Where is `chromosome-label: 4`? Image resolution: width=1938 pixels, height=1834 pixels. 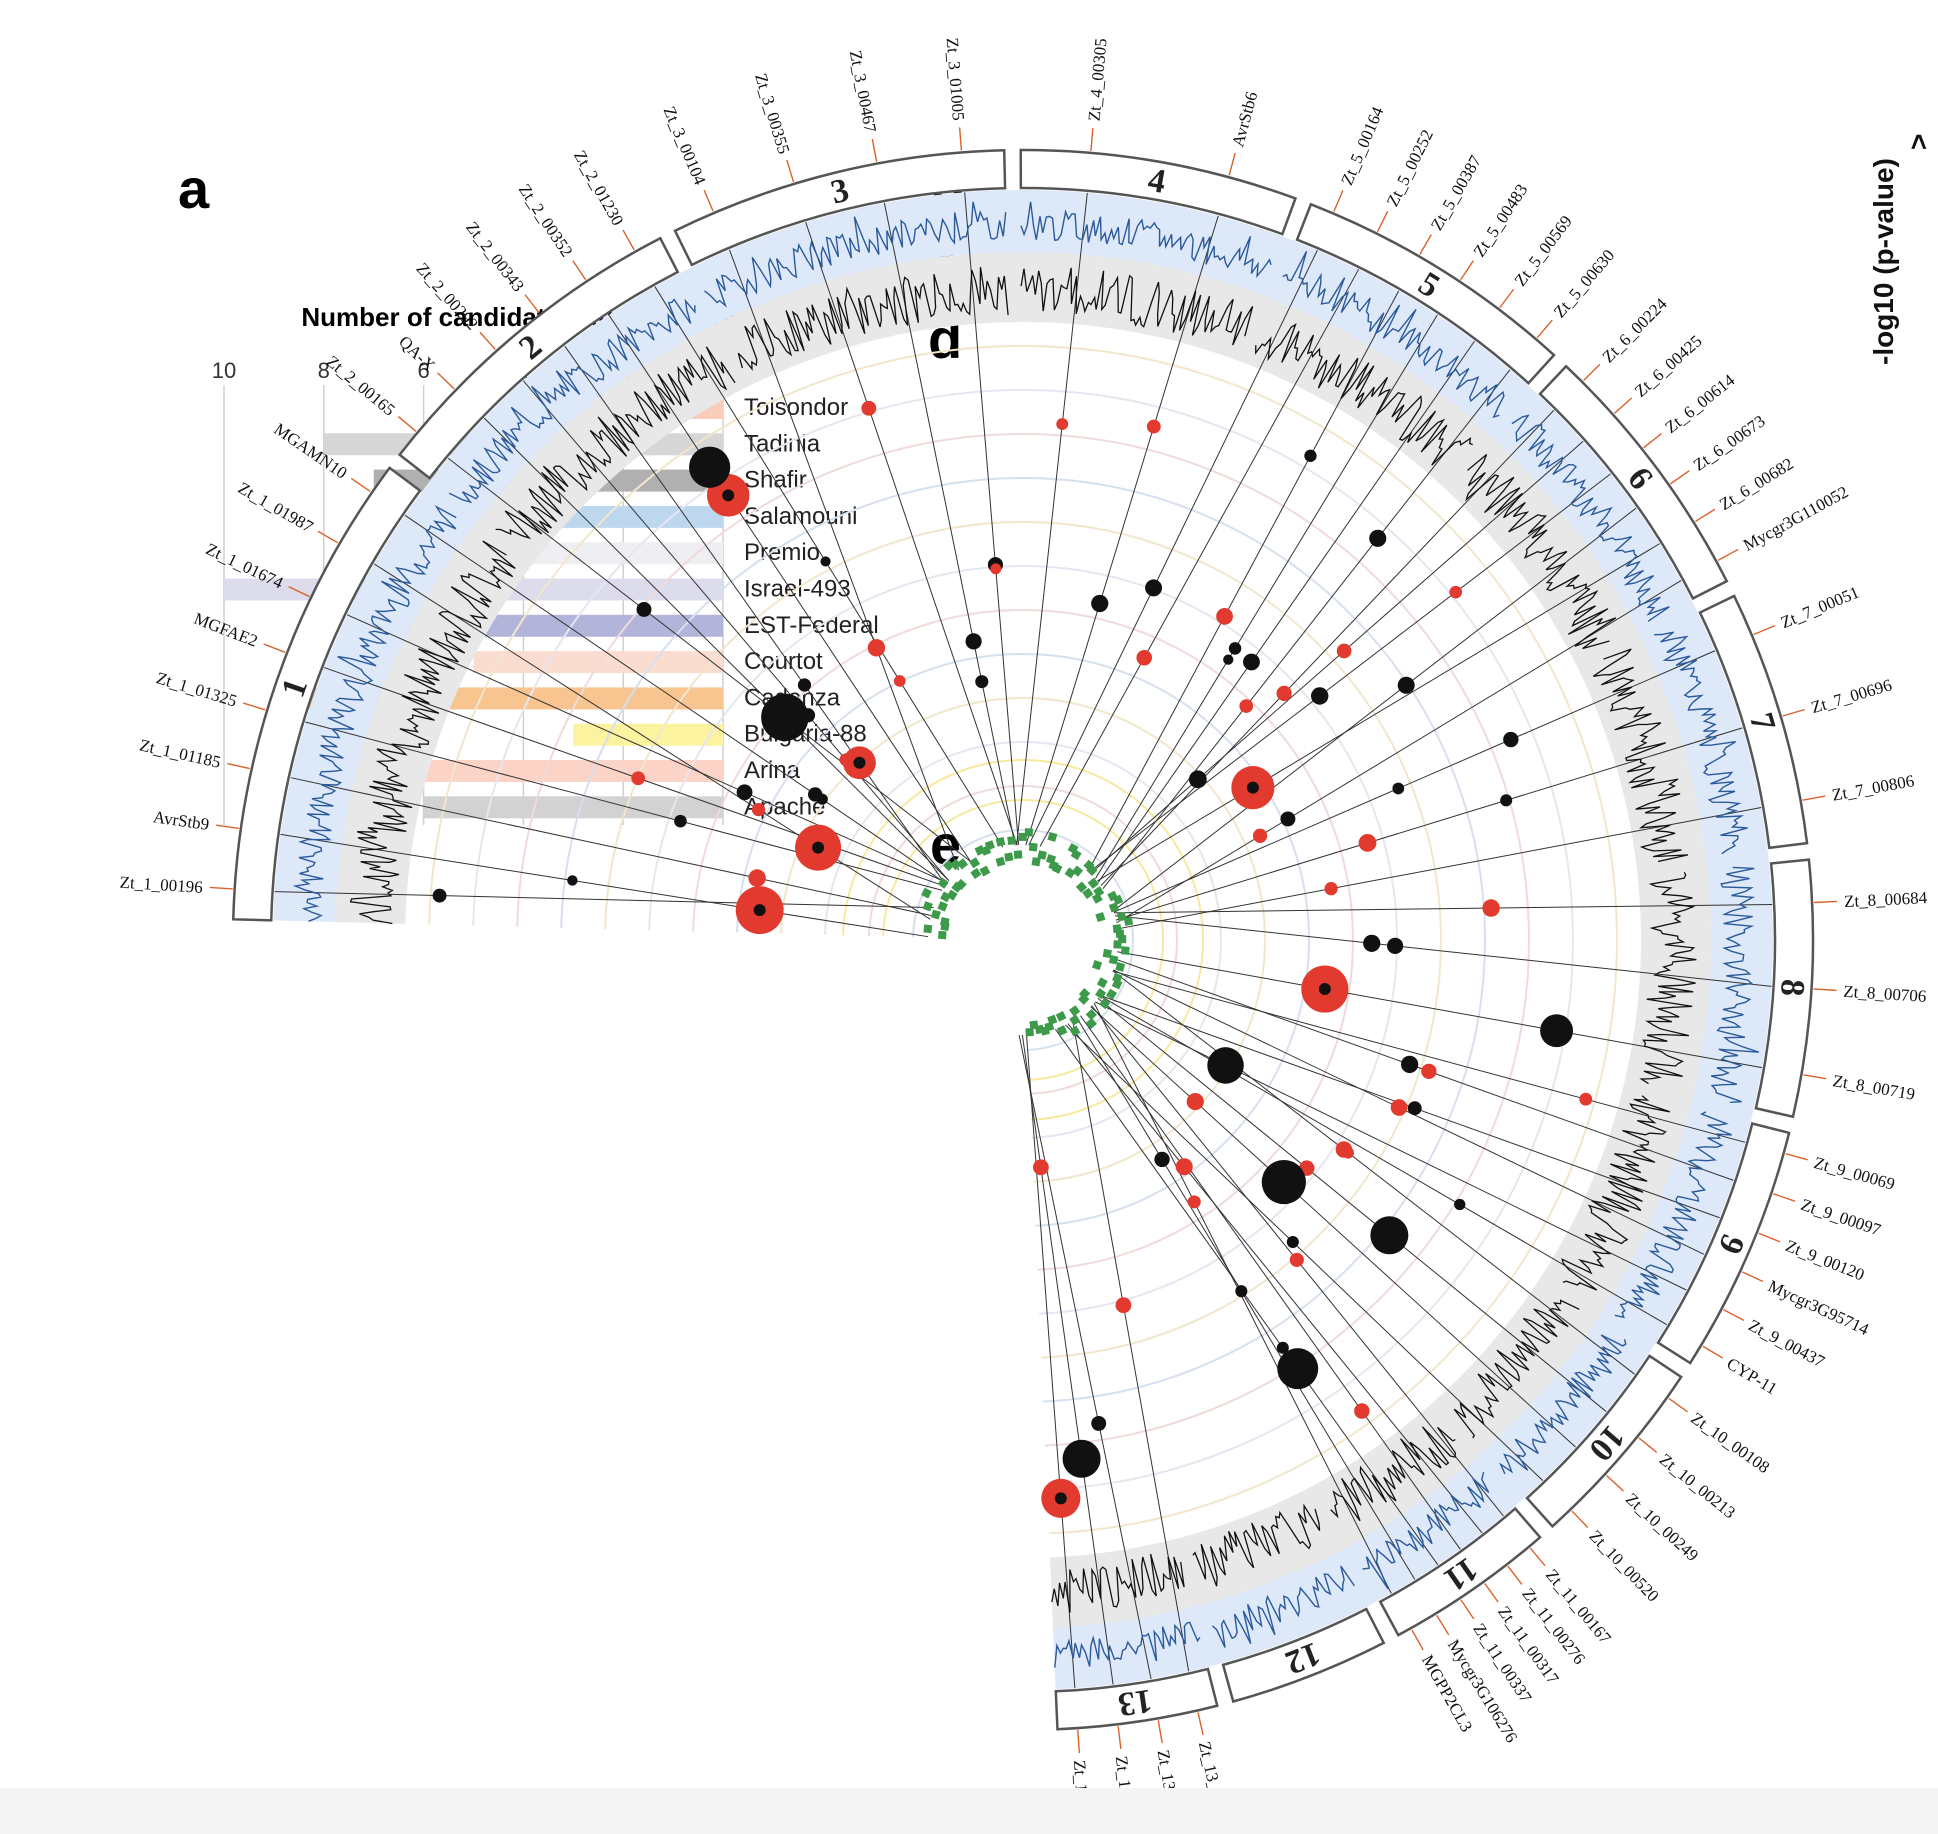 chromosome-label: 4 is located at coordinates (1156, 181).